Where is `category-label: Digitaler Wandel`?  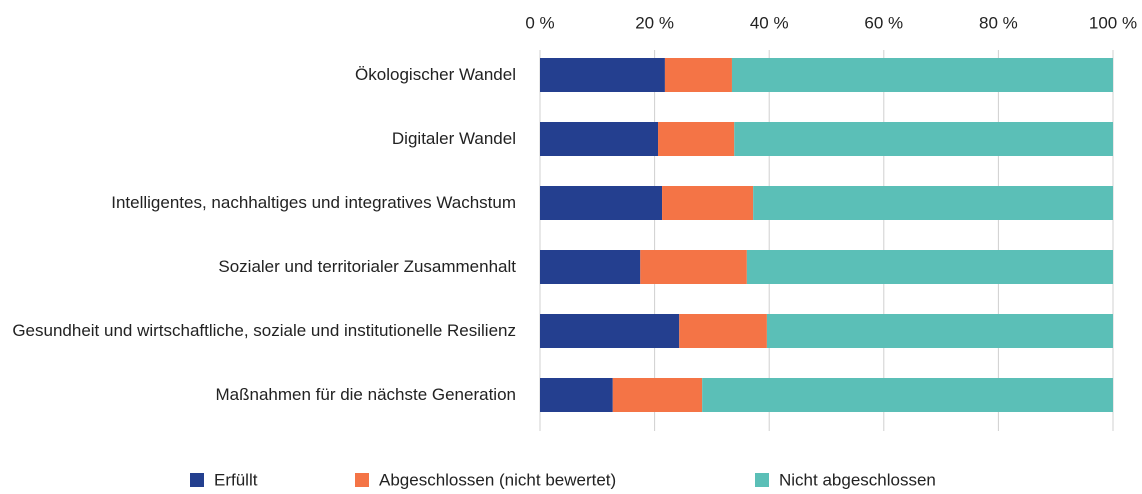
category-label: Digitaler Wandel is located at coordinates (453, 138).